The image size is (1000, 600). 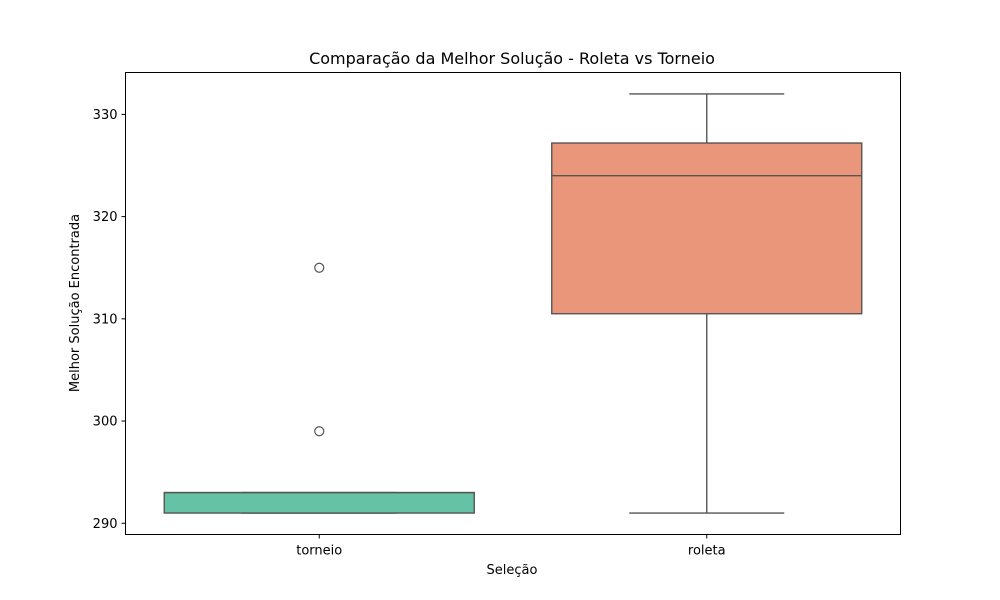 I want to click on y-tick-label: 320, so click(x=105, y=217).